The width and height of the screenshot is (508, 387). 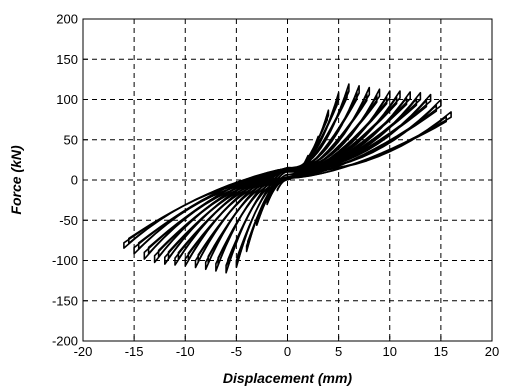 What do you see at coordinates (338, 351) in the screenshot?
I see `x-tick-label: 5` at bounding box center [338, 351].